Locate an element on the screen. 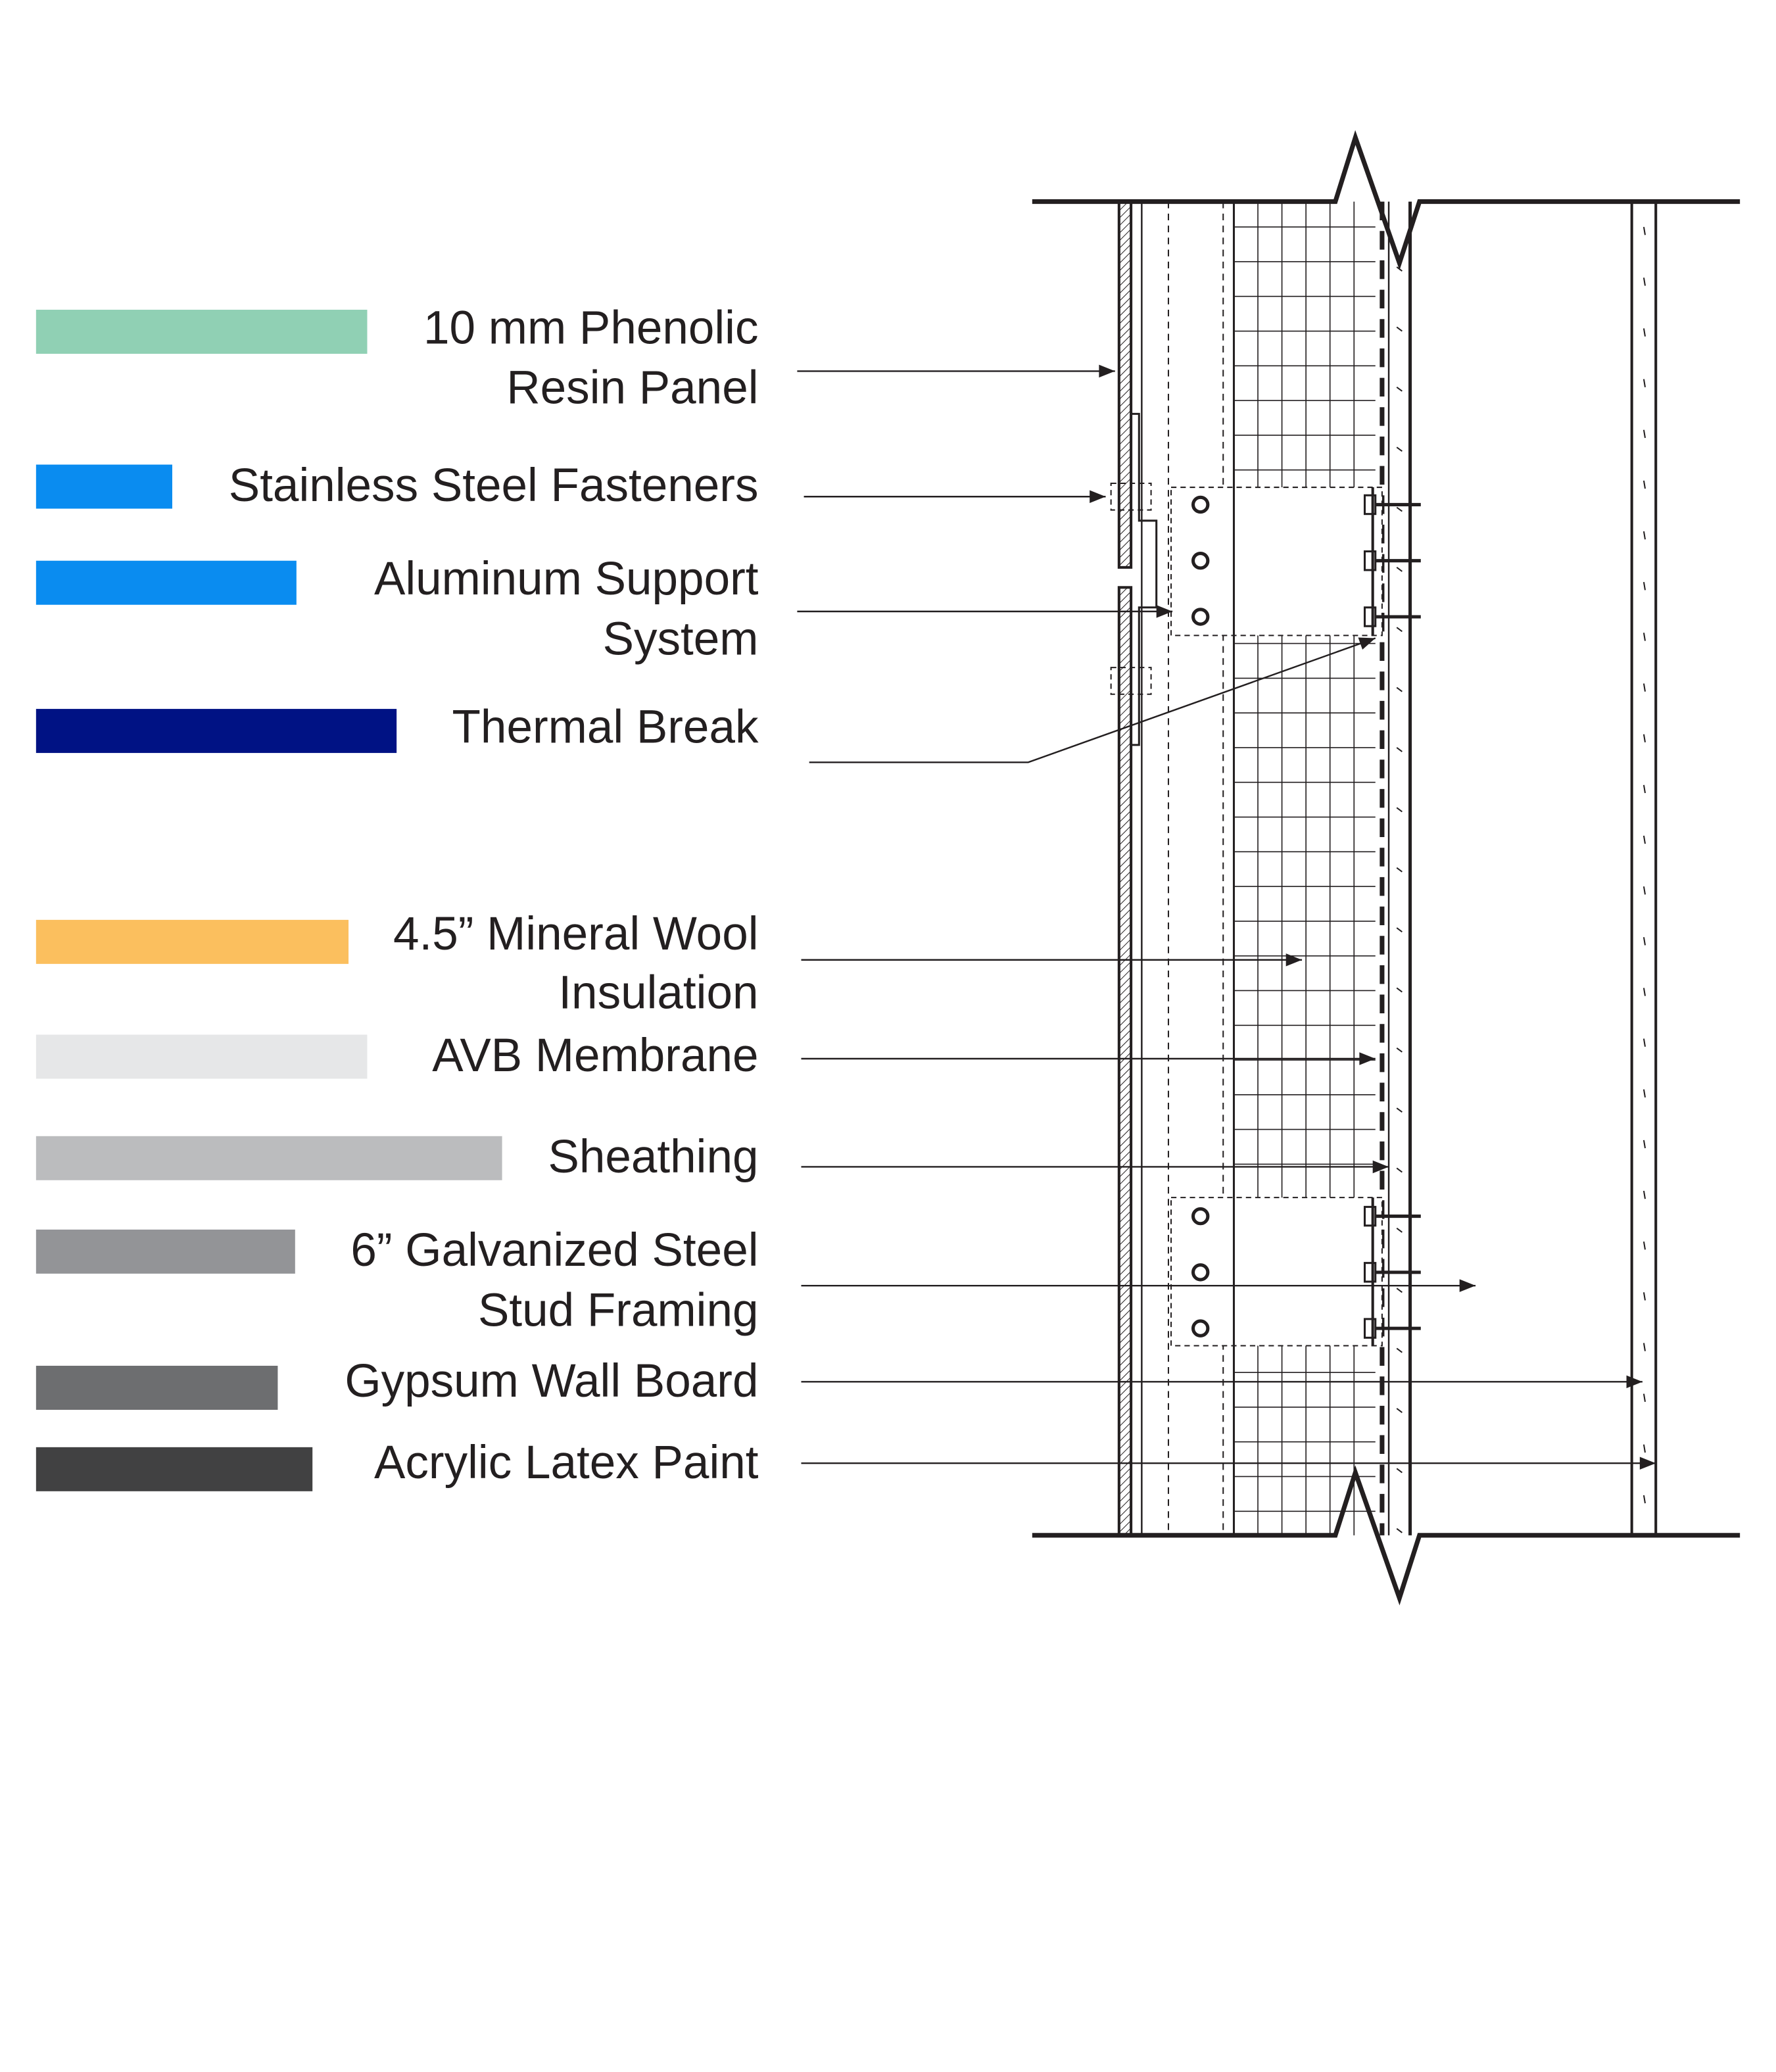 This screenshot has height=2072, width=1776. legend-label: Aluminum Support is located at coordinates (566, 579).